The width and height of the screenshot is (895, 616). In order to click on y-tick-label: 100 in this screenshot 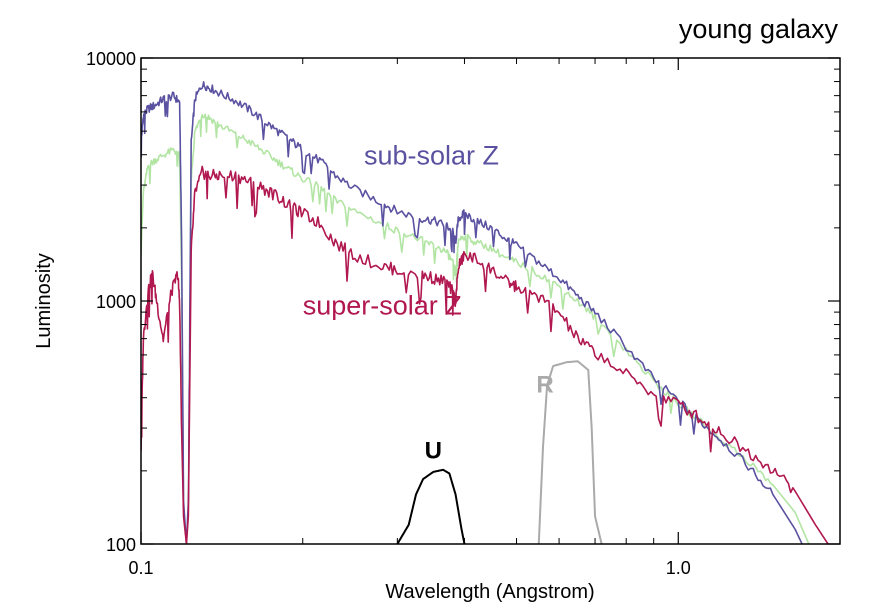, I will do `click(121, 545)`.